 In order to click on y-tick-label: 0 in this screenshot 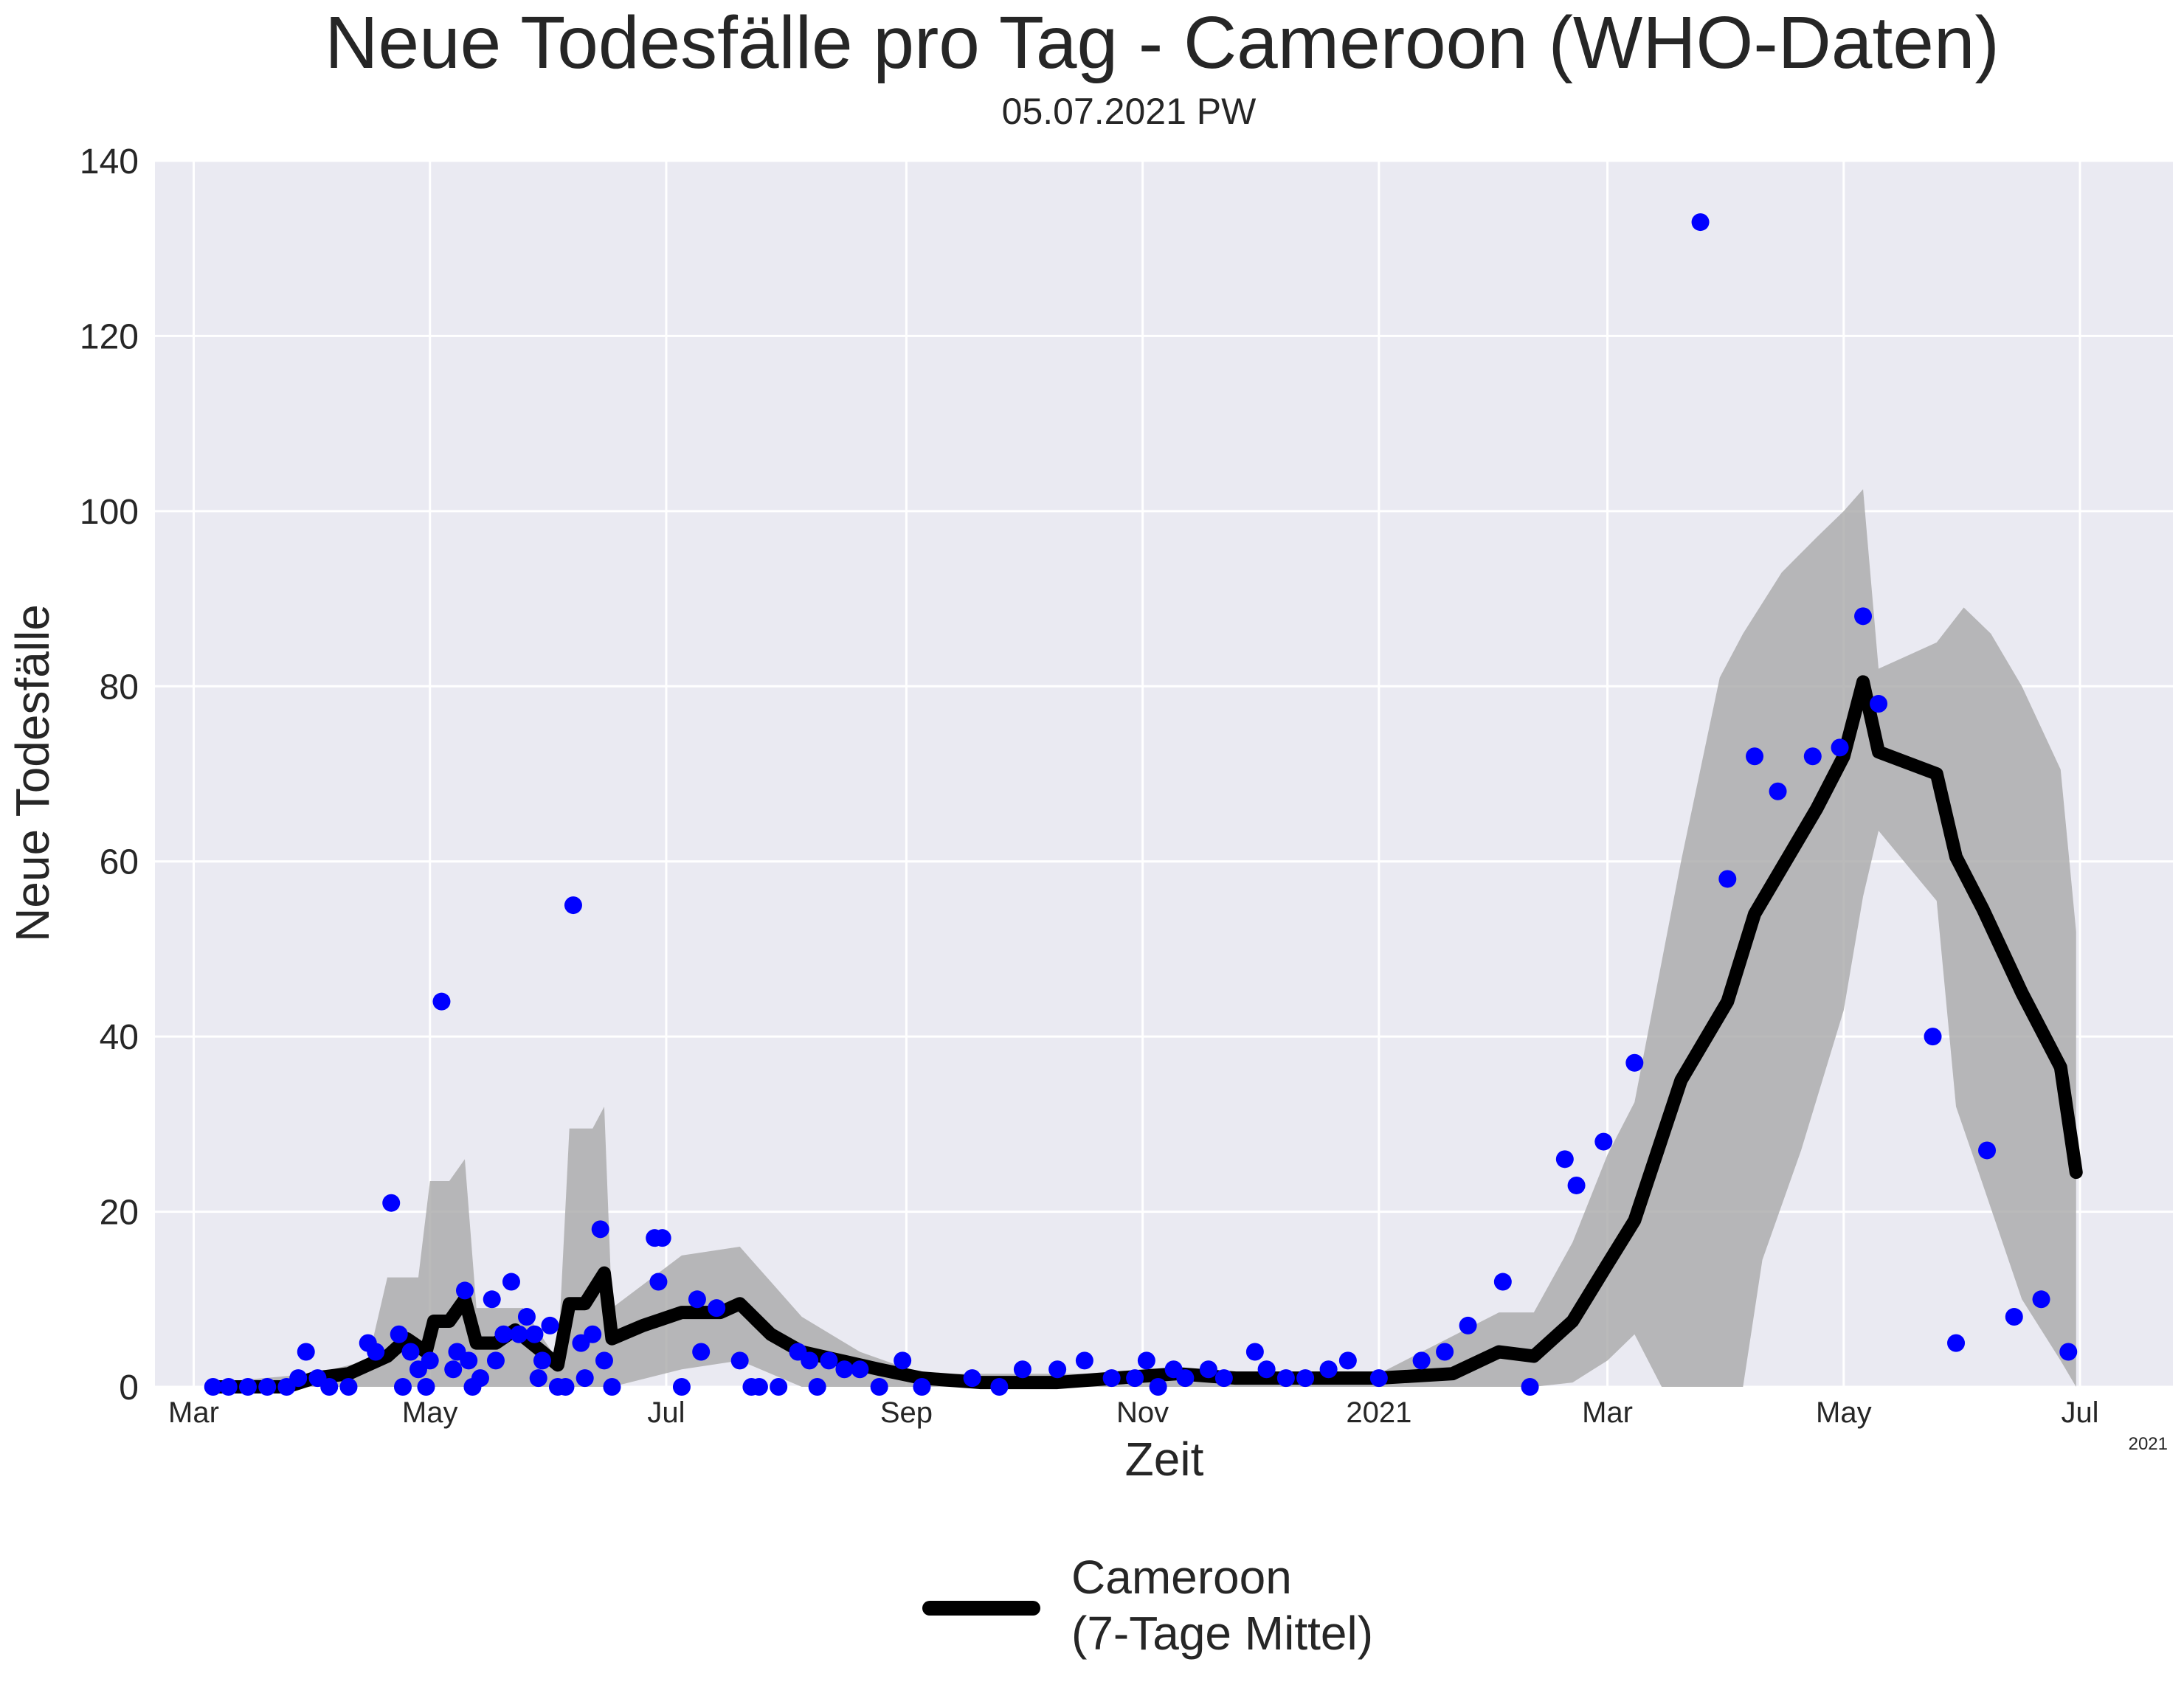, I will do `click(129, 1388)`.